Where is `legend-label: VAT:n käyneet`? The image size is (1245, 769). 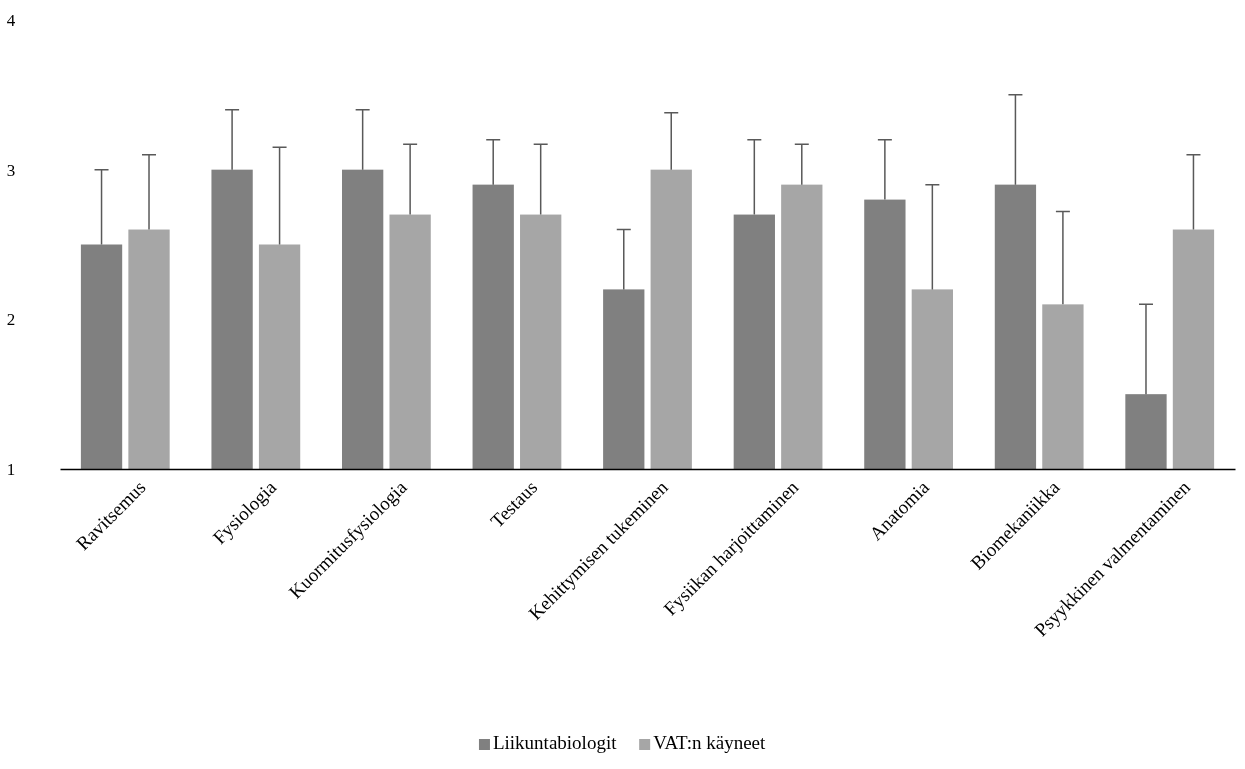
legend-label: VAT:n käyneet is located at coordinates (710, 742).